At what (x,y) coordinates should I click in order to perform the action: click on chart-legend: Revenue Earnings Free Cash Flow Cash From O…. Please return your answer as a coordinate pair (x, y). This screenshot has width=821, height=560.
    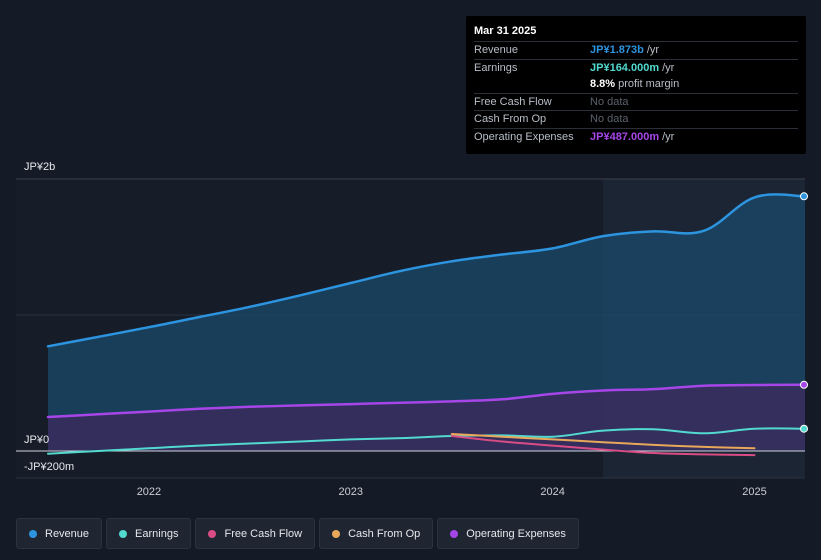
    Looking at the image, I should click on (297, 533).